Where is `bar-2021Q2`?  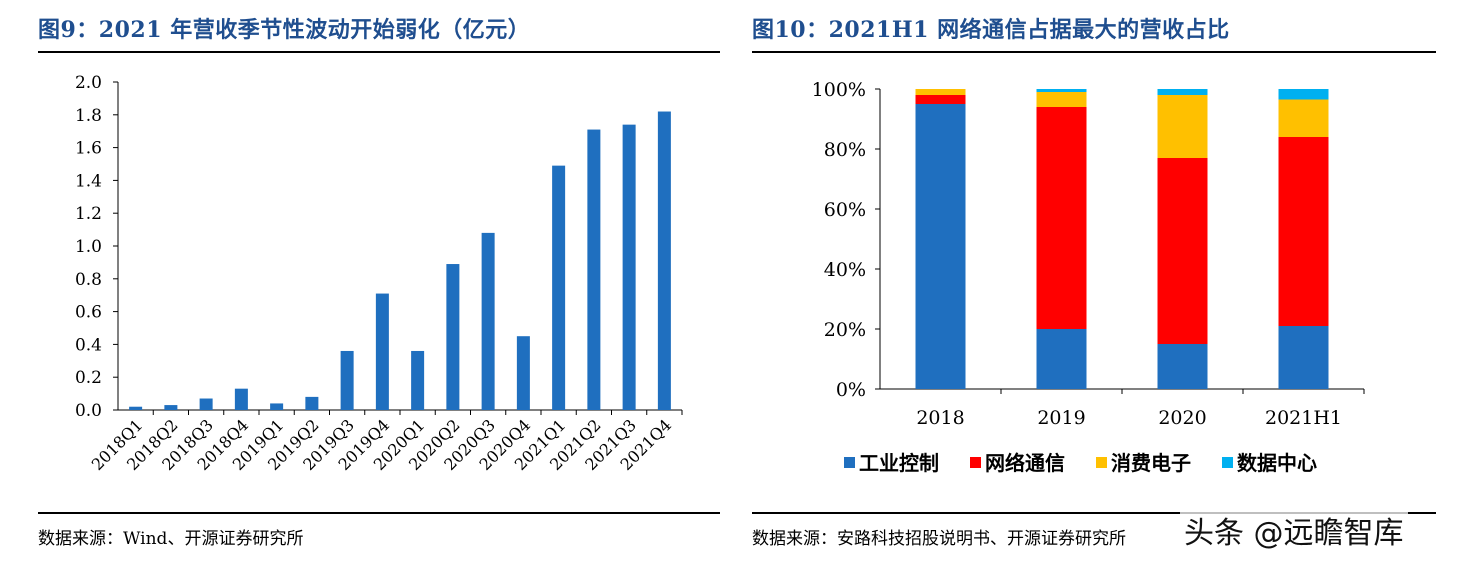 bar-2021Q2 is located at coordinates (594, 269).